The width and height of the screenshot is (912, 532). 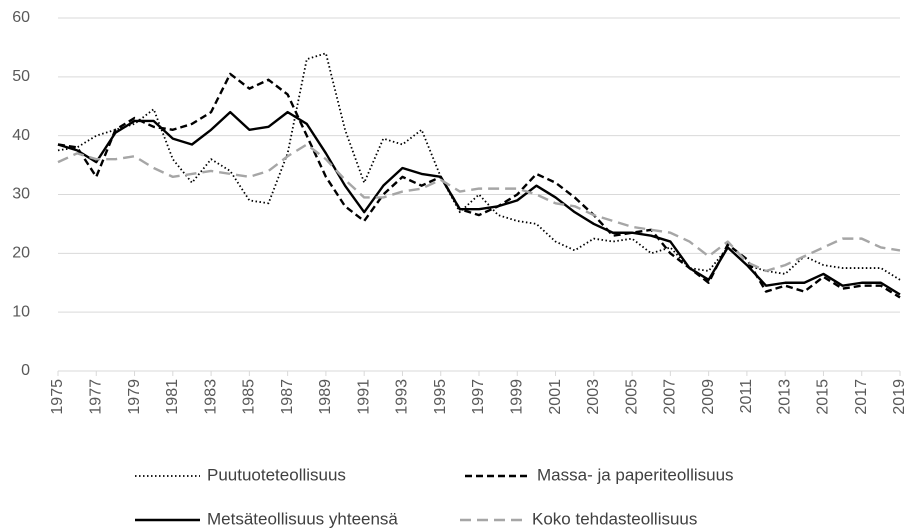 I want to click on x-tick-label: 1983, so click(x=210, y=397).